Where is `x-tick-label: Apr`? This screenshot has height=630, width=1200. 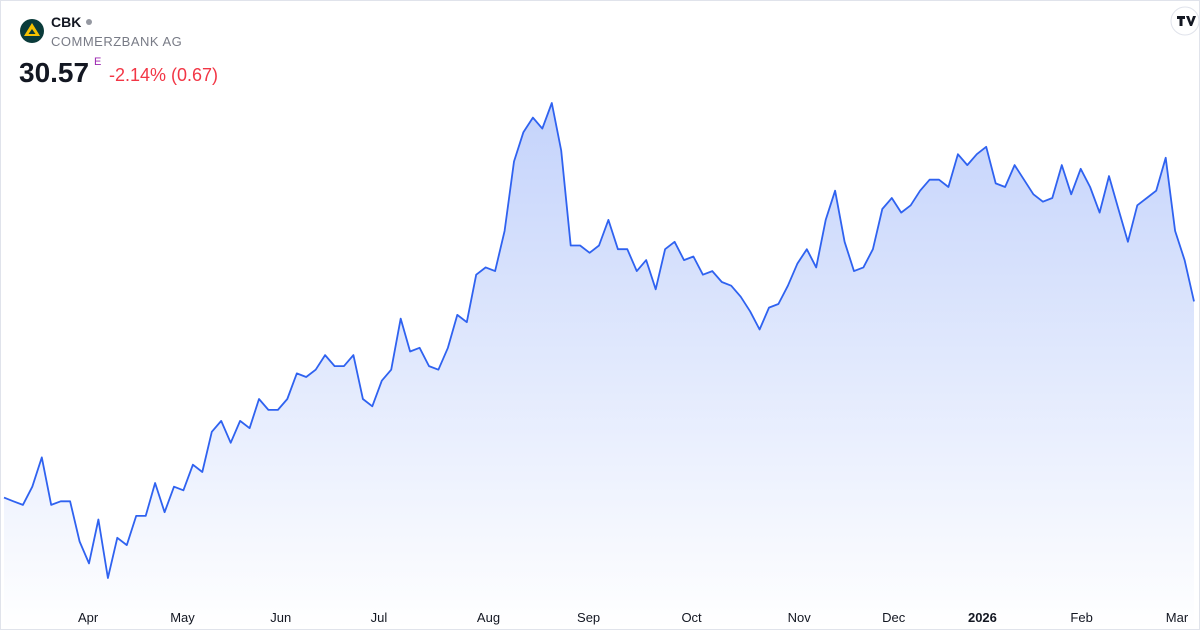
x-tick-label: Apr is located at coordinates (88, 617).